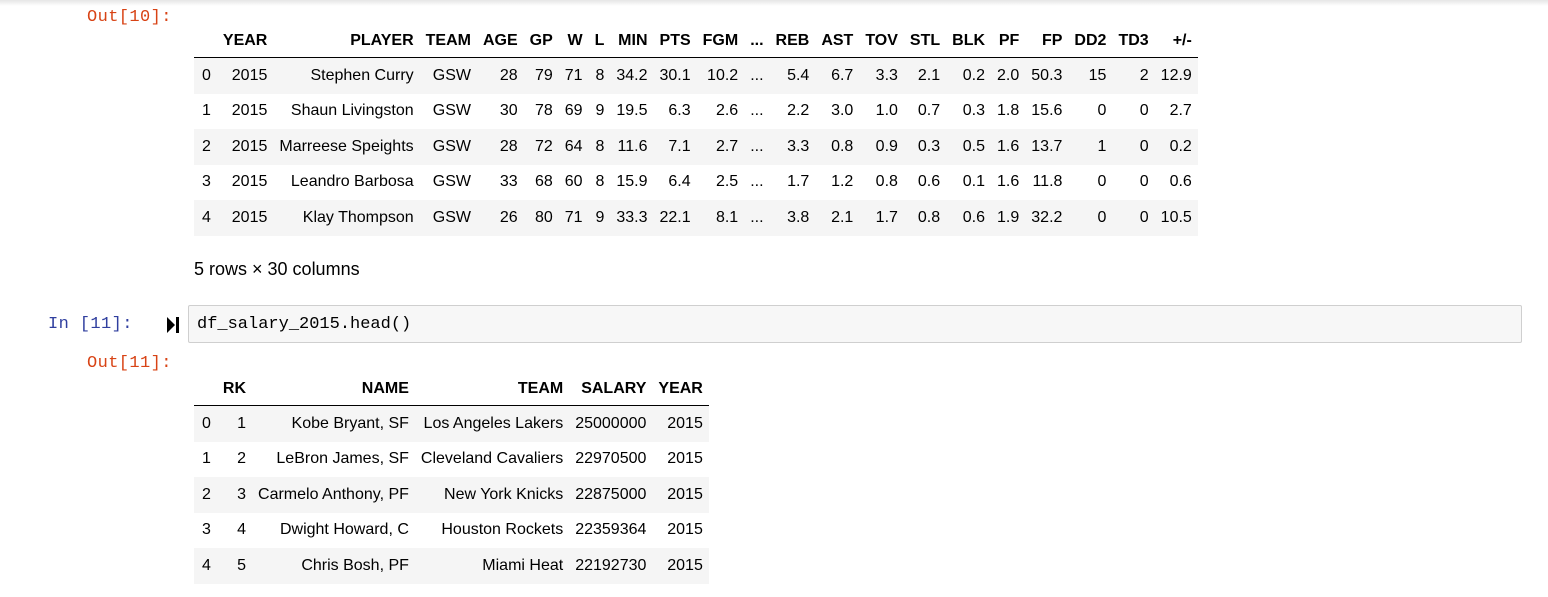 The width and height of the screenshot is (1548, 597). I want to click on table-cell: 25000000, so click(611, 423).